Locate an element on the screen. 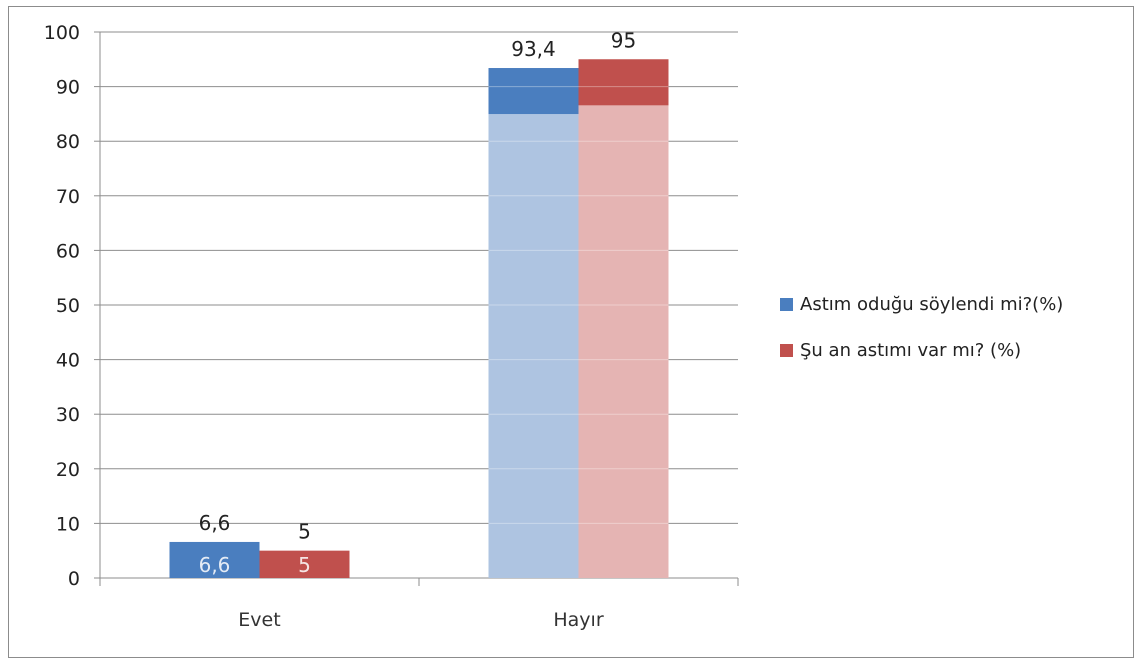 The width and height of the screenshot is (1142, 665). x-category-label: Hayır is located at coordinates (578, 620).